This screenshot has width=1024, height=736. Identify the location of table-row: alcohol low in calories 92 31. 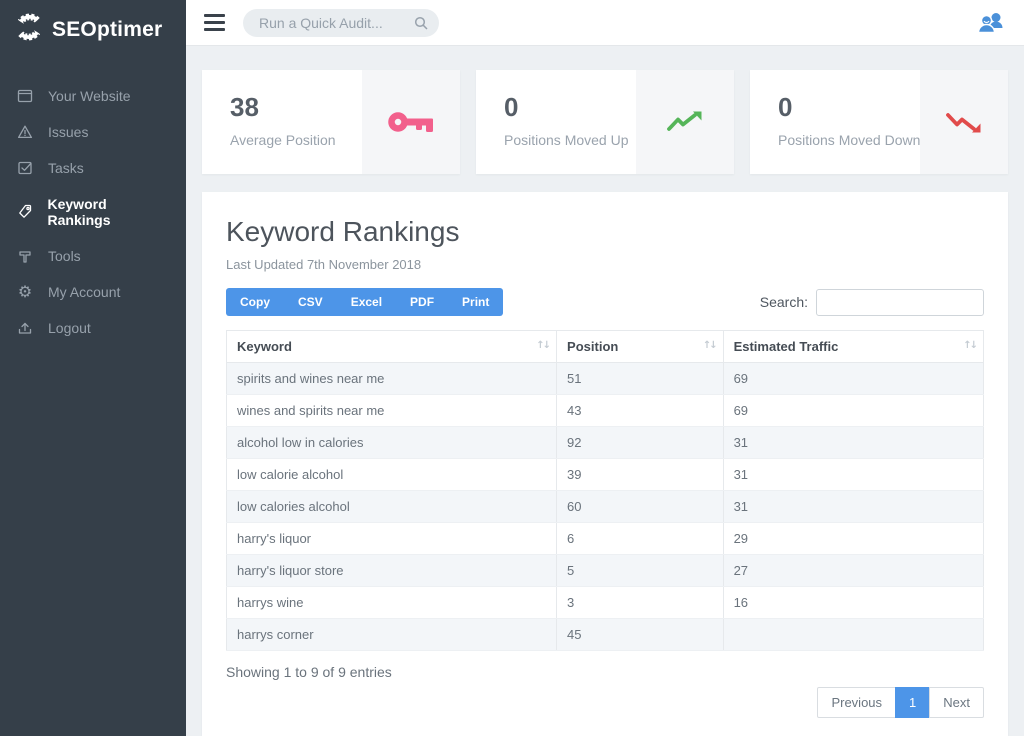
(605, 442).